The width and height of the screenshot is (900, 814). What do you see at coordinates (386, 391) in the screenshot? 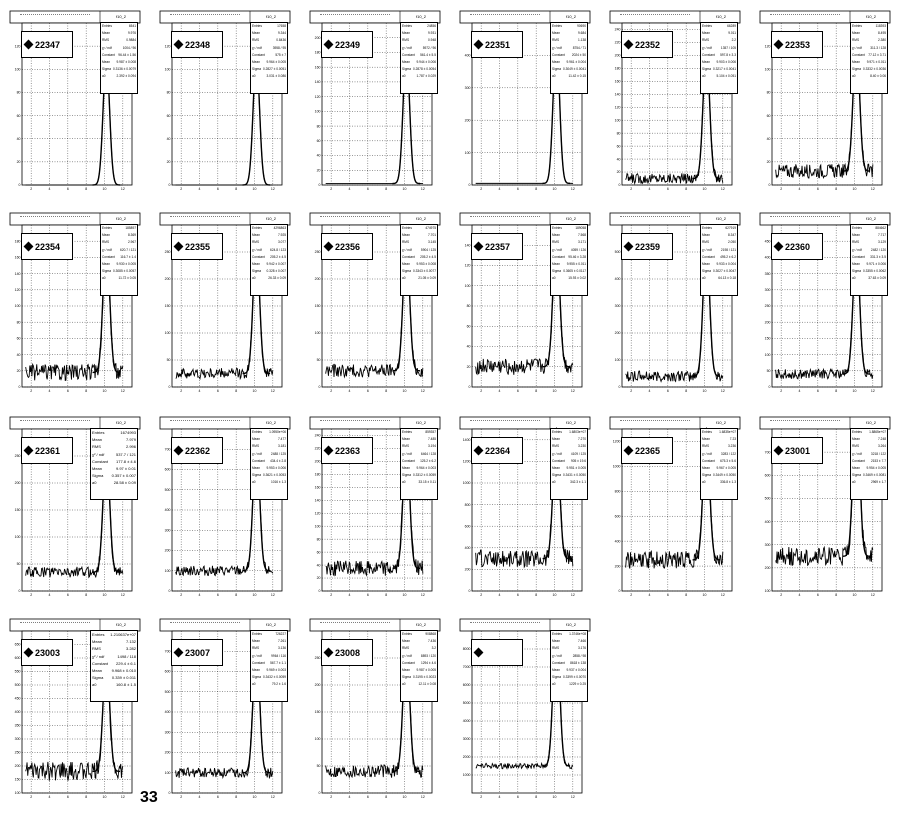
I see `x-tick-label: 8` at bounding box center [386, 391].